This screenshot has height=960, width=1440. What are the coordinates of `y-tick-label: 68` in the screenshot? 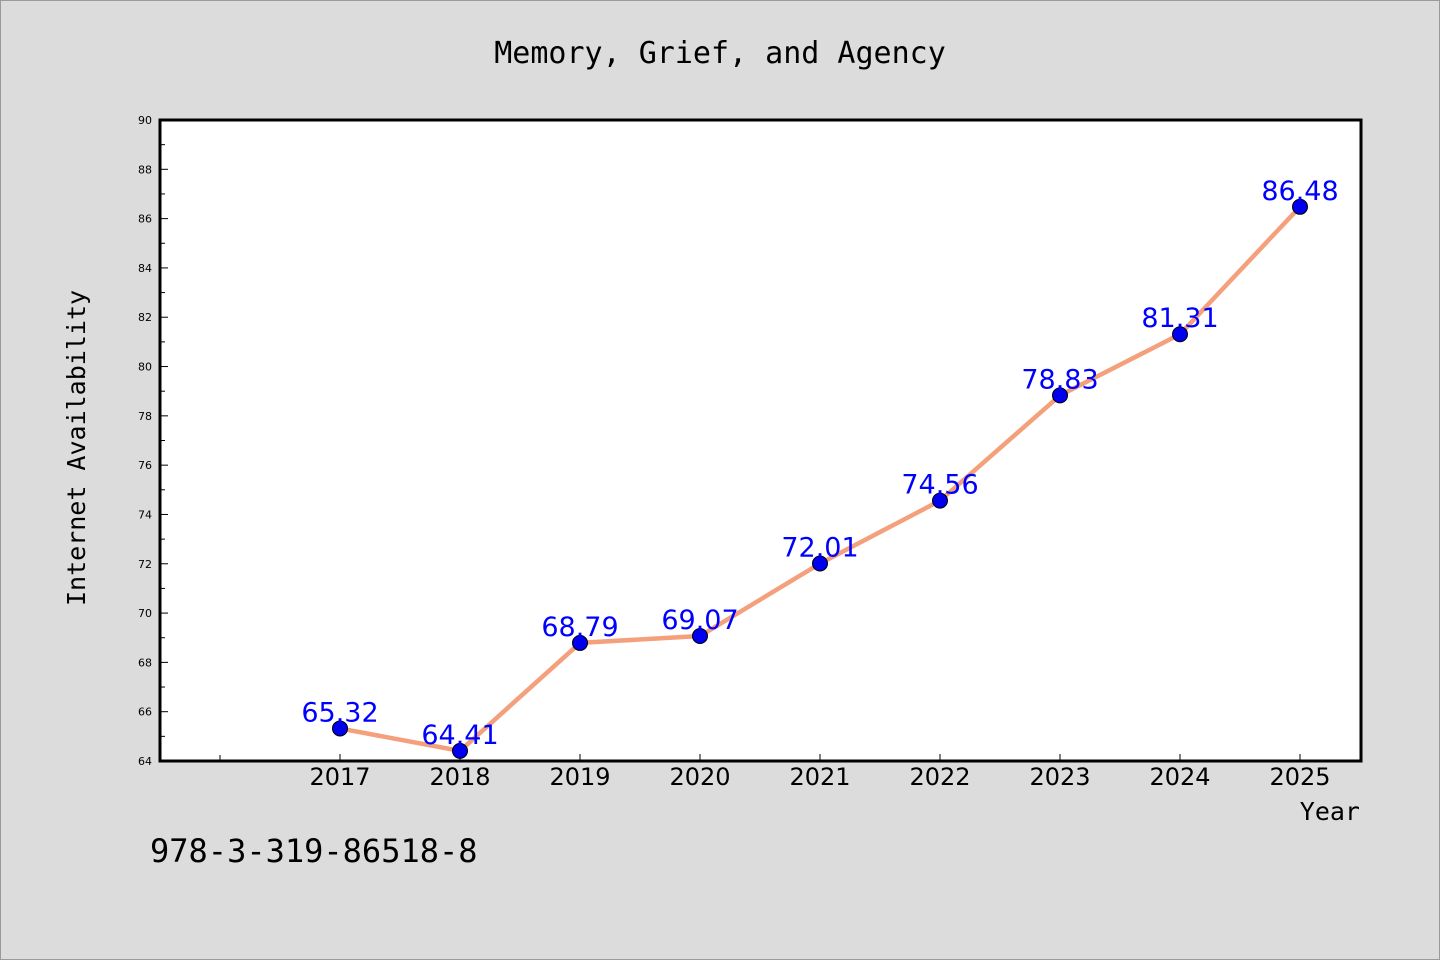 It's located at (145, 662).